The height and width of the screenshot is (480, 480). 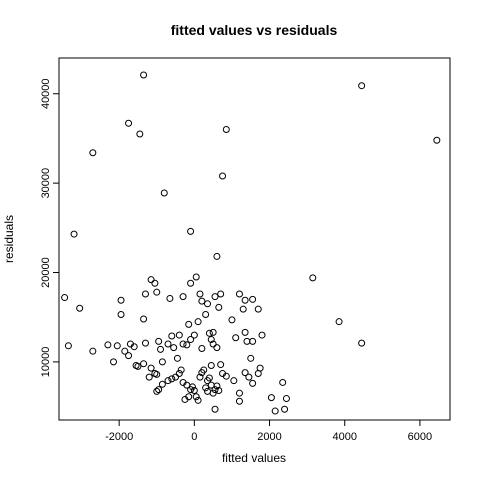 What do you see at coordinates (9, 239) in the screenshot?
I see `y-axis-label: residuals` at bounding box center [9, 239].